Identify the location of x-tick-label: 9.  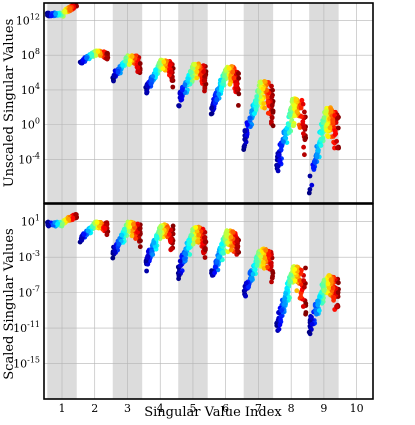
(323, 408).